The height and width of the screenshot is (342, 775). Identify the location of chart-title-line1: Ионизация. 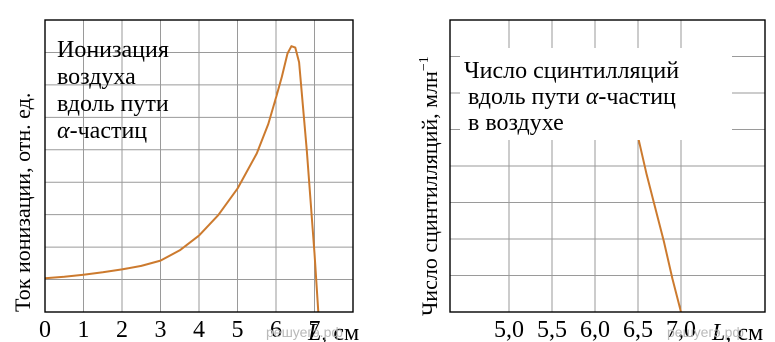
(113, 50).